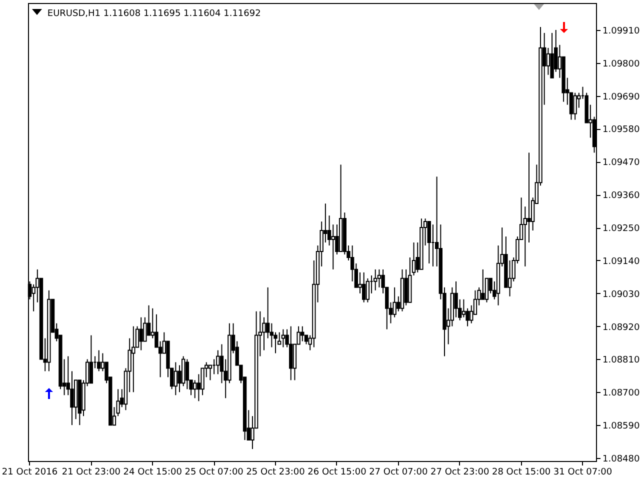 The image size is (640, 480). Describe the element at coordinates (91, 473) in the screenshot. I see `x-tick-label: 21 Oct 23:00` at that location.